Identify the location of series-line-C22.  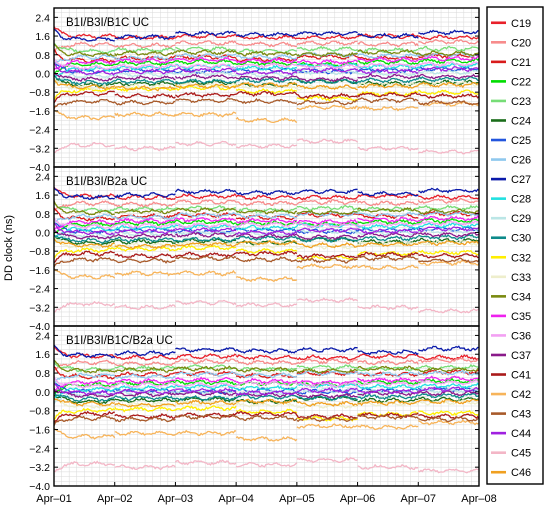
(266, 65).